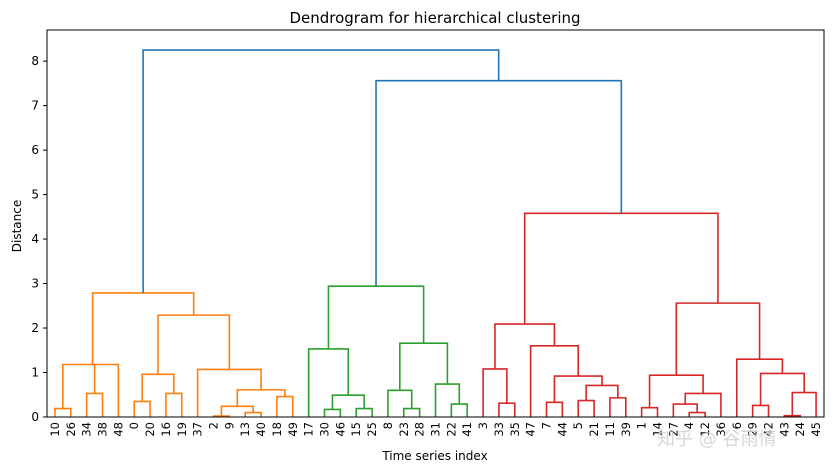 The image size is (833, 474). I want to click on leaf-label: 13, so click(245, 429).